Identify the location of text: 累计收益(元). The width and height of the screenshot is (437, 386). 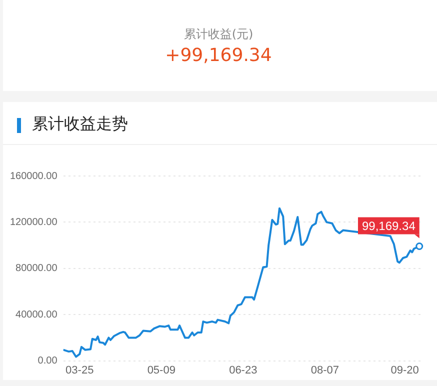
(218, 34).